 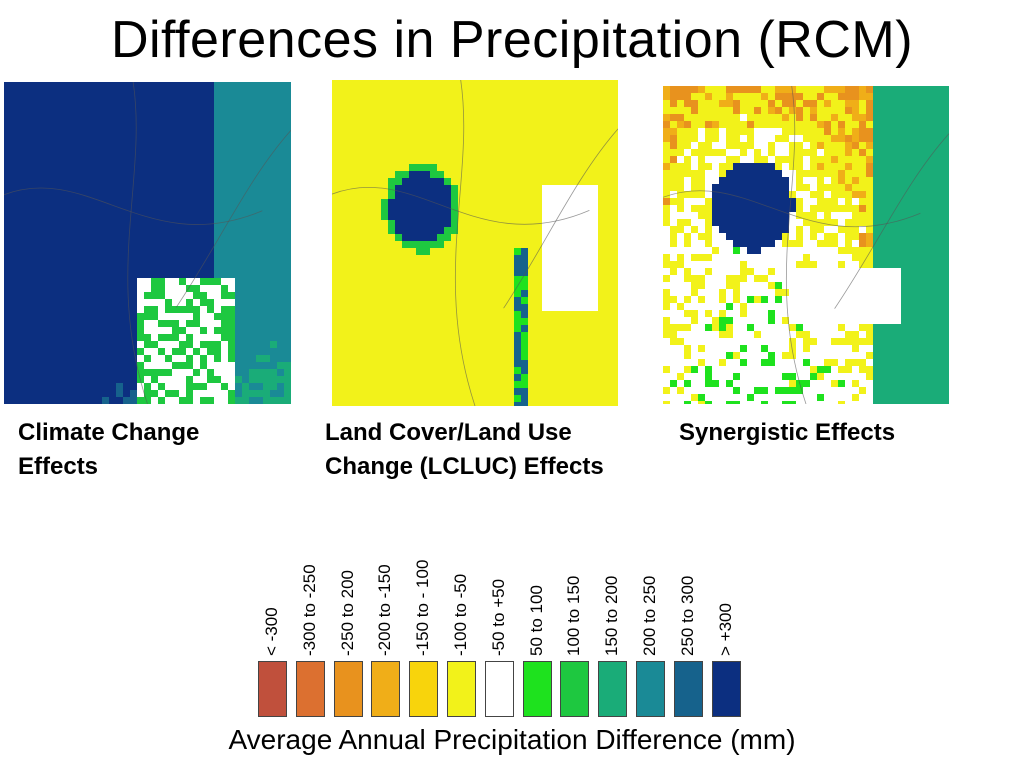 I want to click on caption-syn-line1: Synergistic Effects, so click(x=787, y=432).